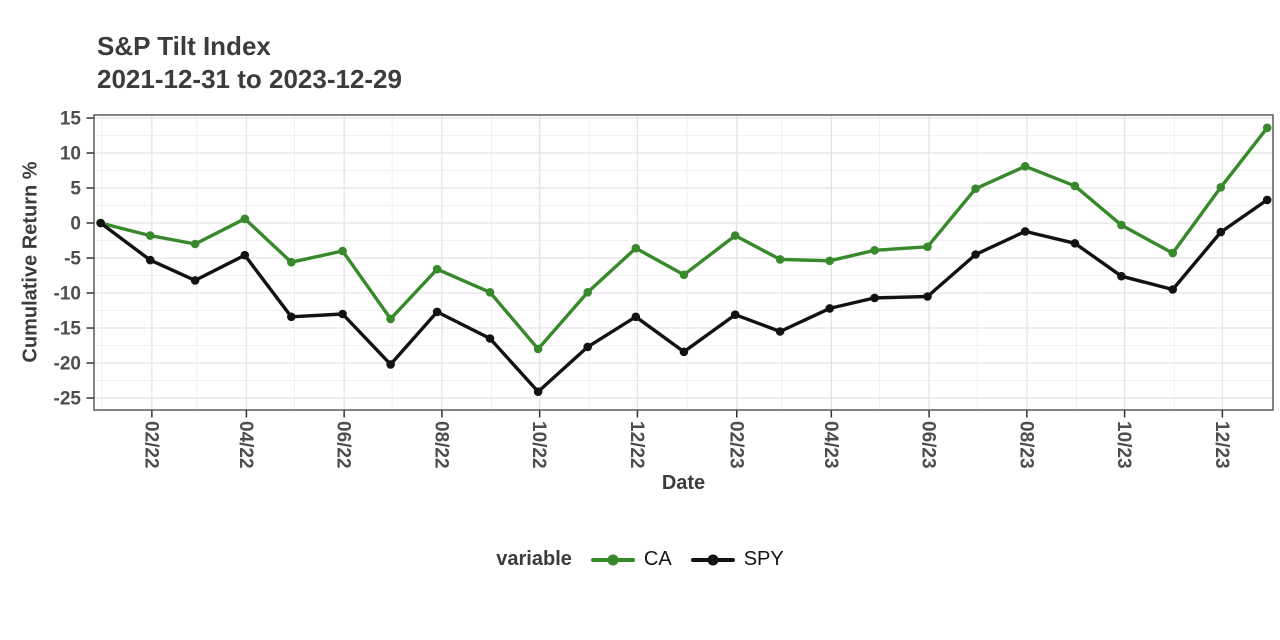  What do you see at coordinates (683, 483) in the screenshot?
I see `x-axis-title: Date` at bounding box center [683, 483].